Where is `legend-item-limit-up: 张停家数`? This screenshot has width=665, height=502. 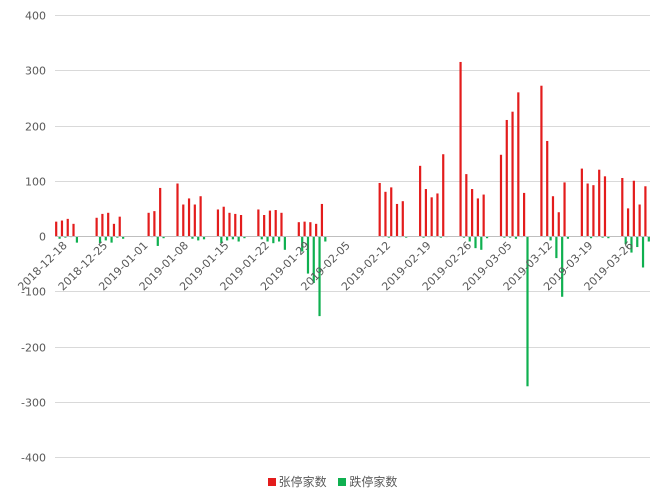 legend-item-limit-up: 张停家数 is located at coordinates (297, 481).